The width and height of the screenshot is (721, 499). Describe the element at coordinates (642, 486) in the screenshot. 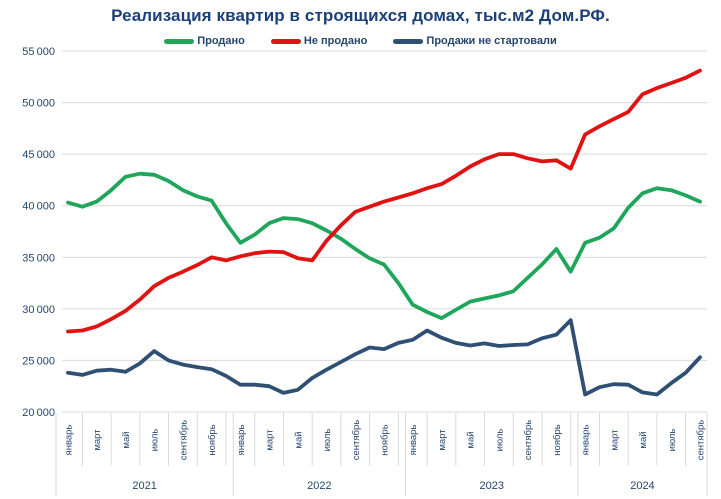

I see `year-label: 2024` at that location.